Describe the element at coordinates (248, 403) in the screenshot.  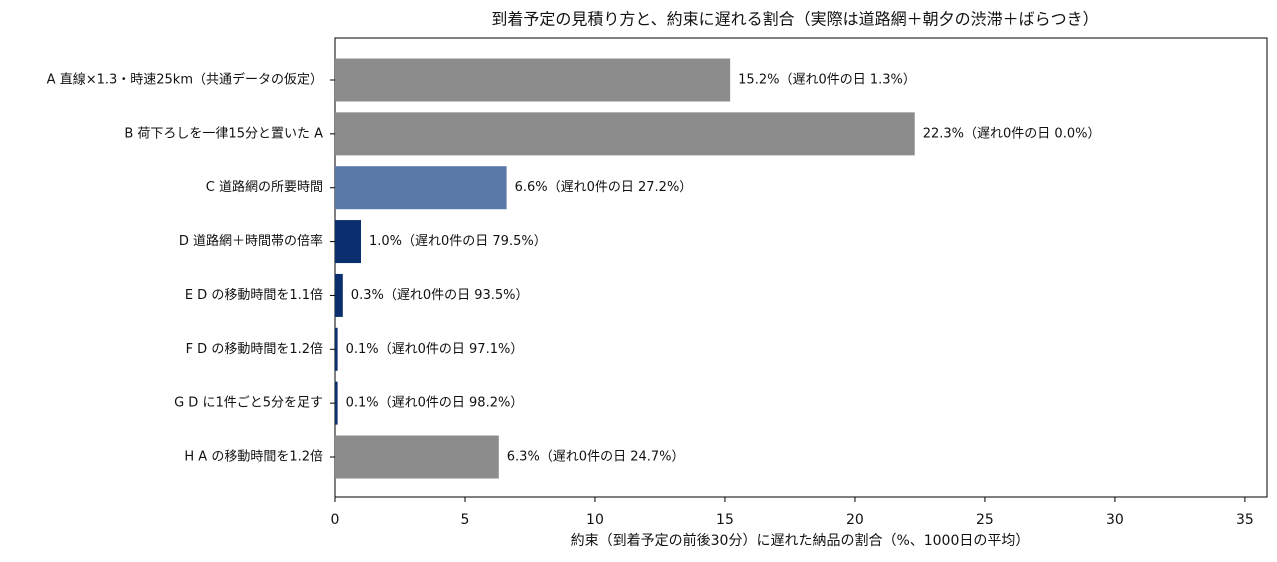
I see `y-tick-label: G D に1件ごと5分を足す` at that location.